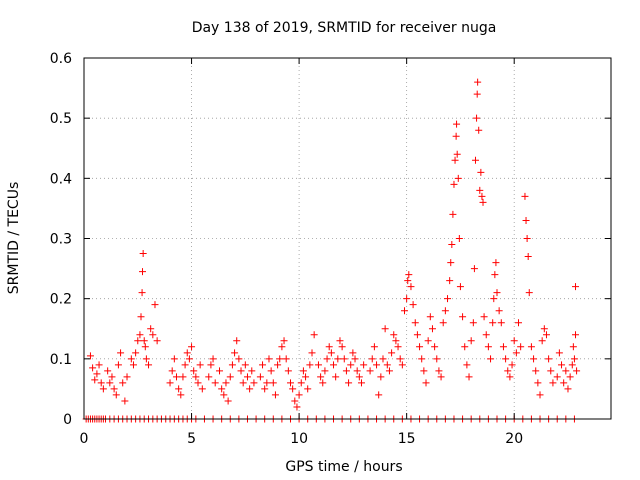 The width and height of the screenshot is (640, 480). Describe the element at coordinates (191, 439) in the screenshot. I see `x-tick-label: 5` at that location.